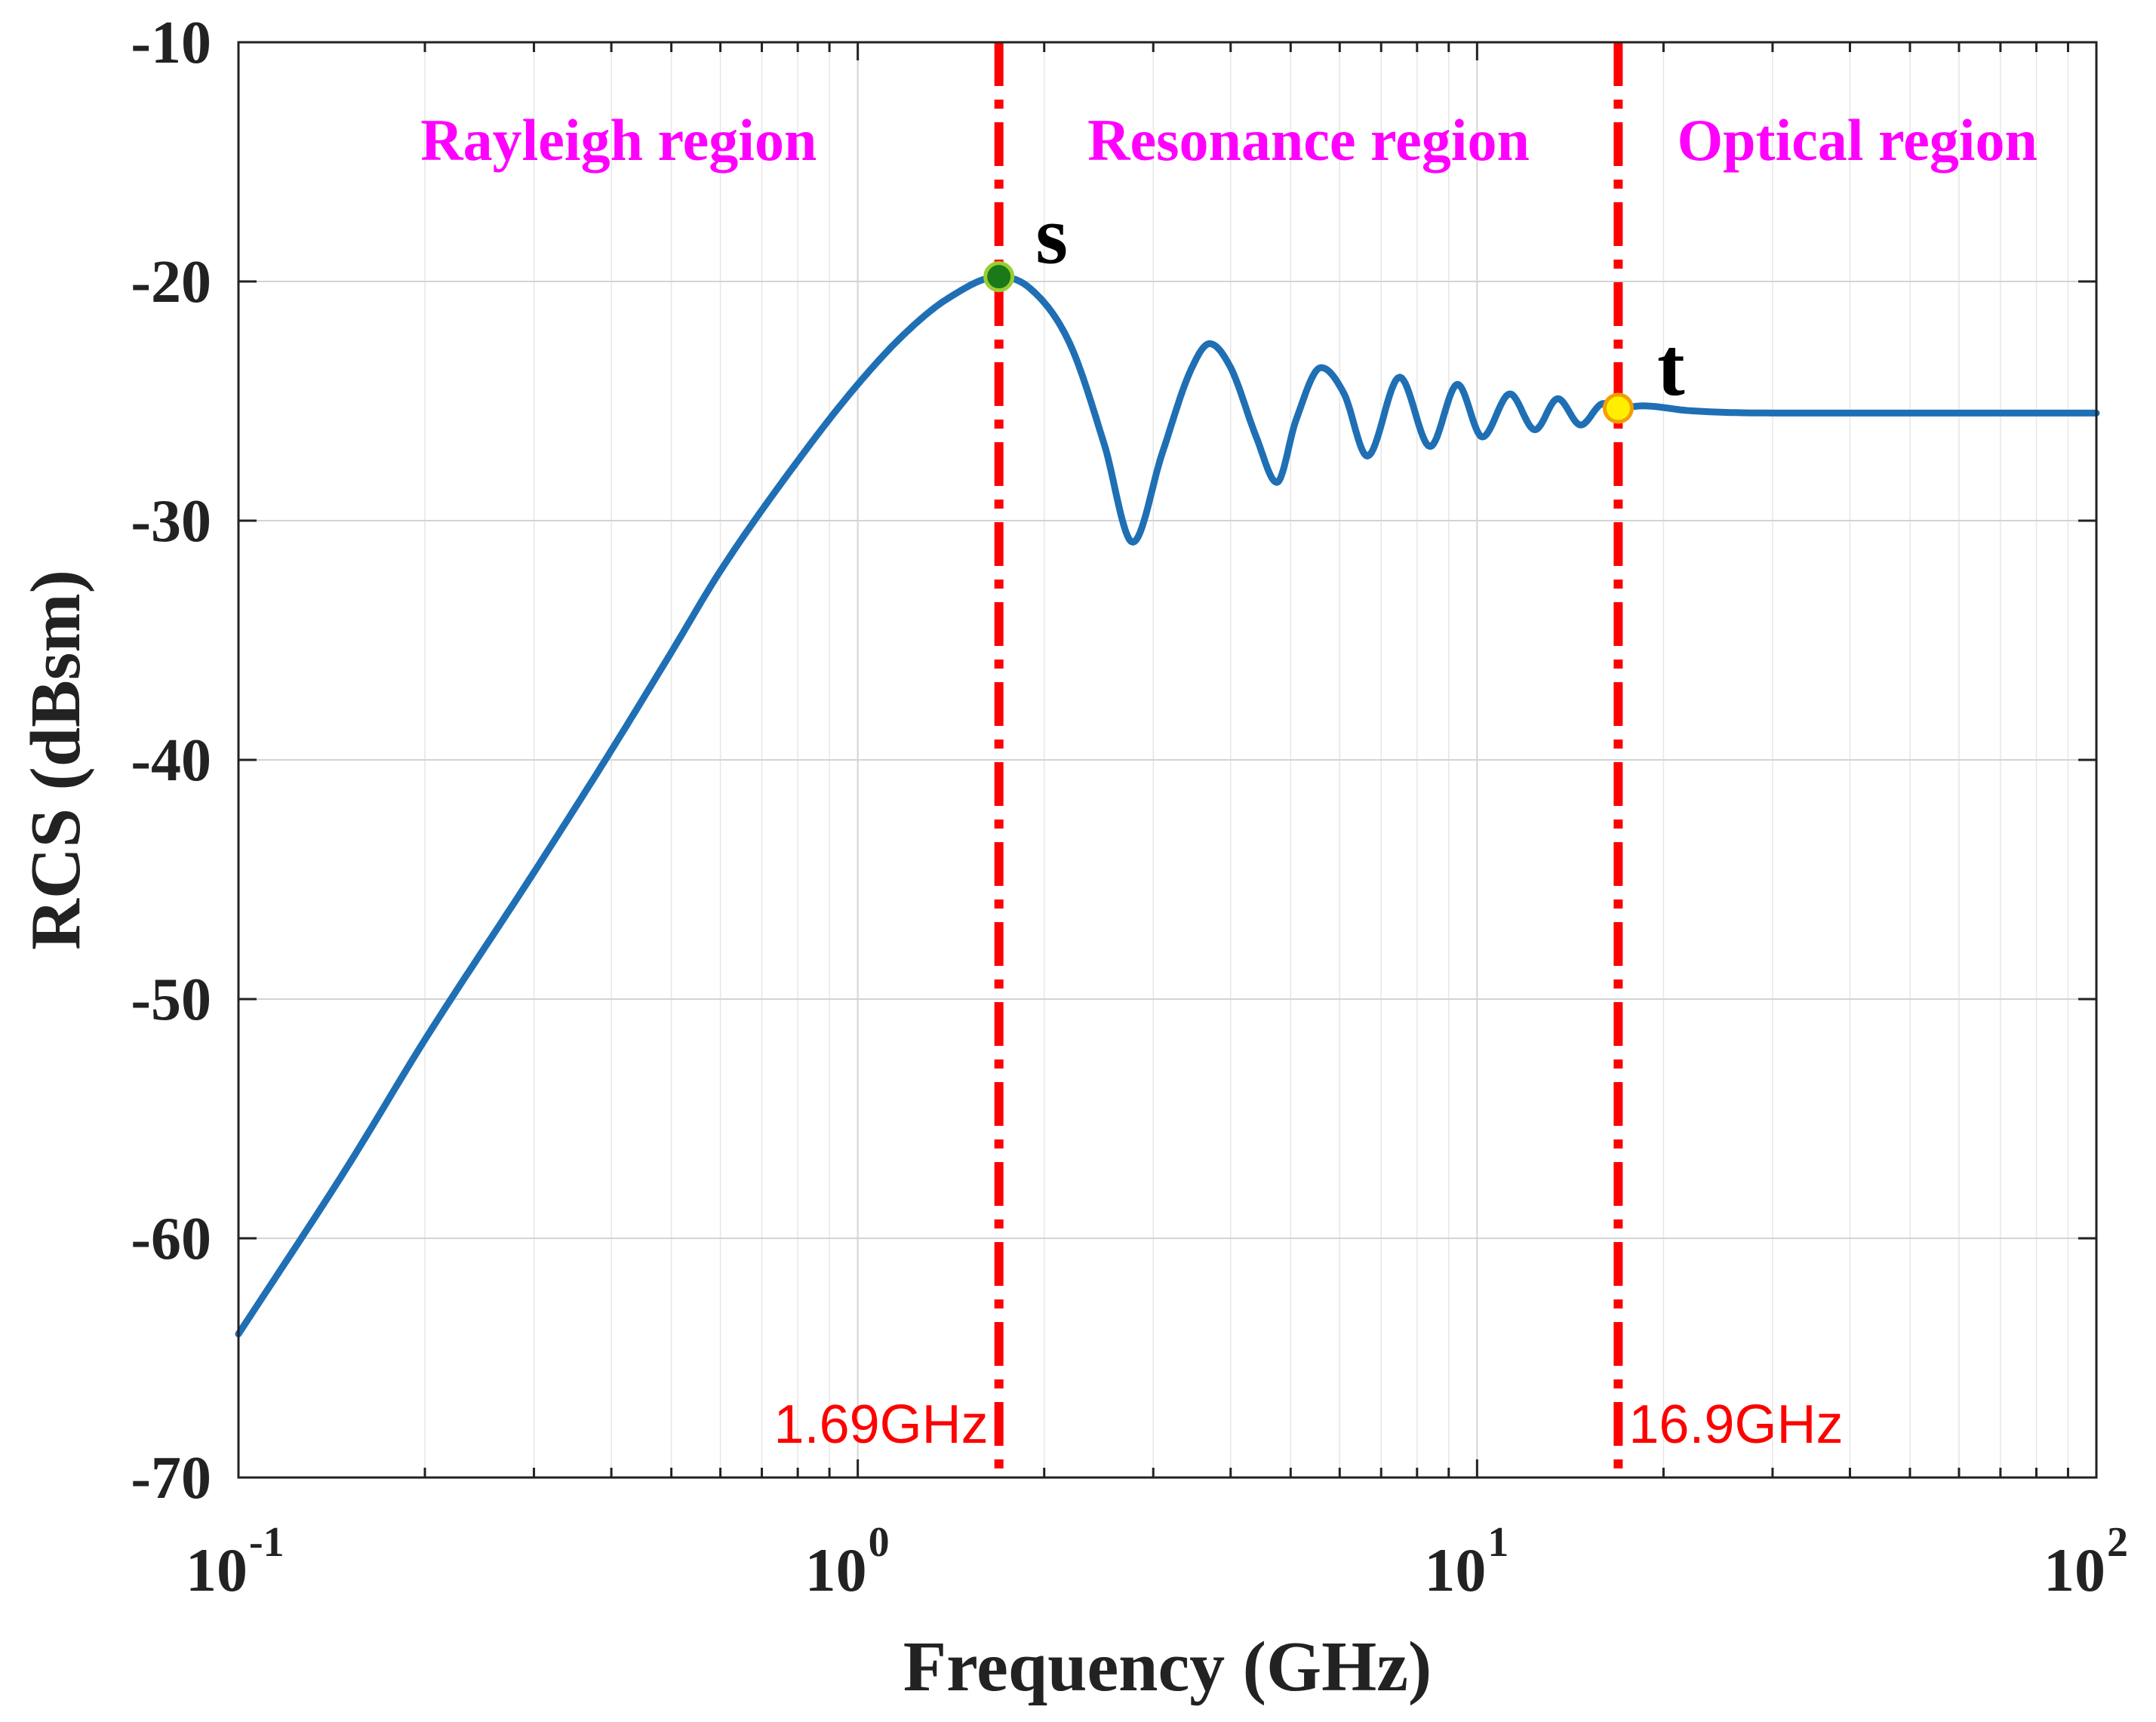 Image resolution: width=2156 pixels, height=1722 pixels. Describe the element at coordinates (880, 1542) in the screenshot. I see `x-tick-label-exponent: 0` at that location.